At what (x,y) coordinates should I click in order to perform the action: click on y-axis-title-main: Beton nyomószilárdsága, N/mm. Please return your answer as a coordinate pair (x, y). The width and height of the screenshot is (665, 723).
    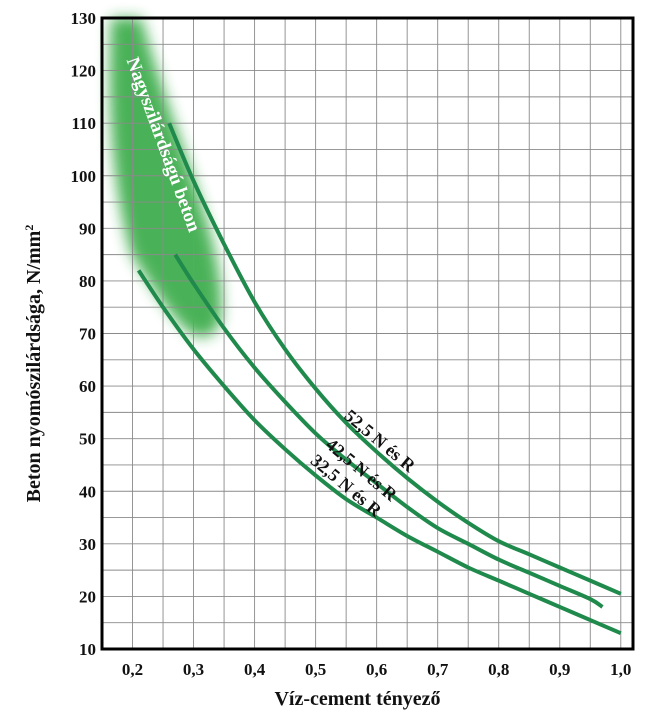
    Looking at the image, I should click on (34, 366).